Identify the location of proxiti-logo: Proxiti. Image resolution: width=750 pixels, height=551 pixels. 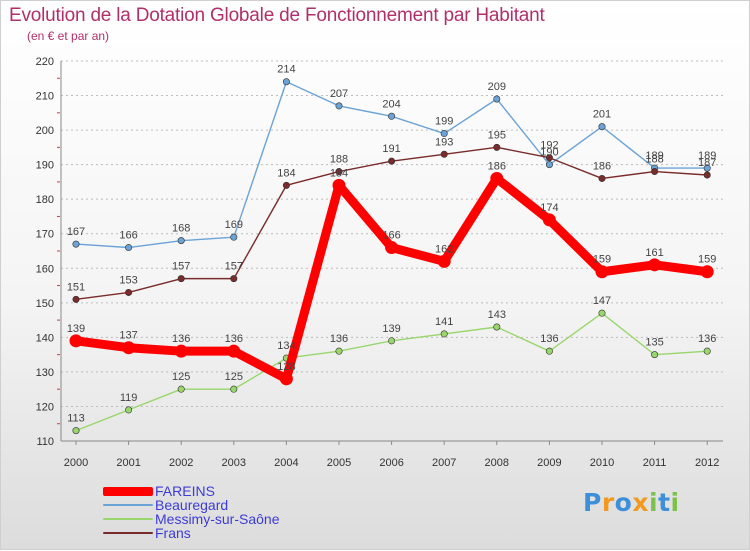
(631, 502).